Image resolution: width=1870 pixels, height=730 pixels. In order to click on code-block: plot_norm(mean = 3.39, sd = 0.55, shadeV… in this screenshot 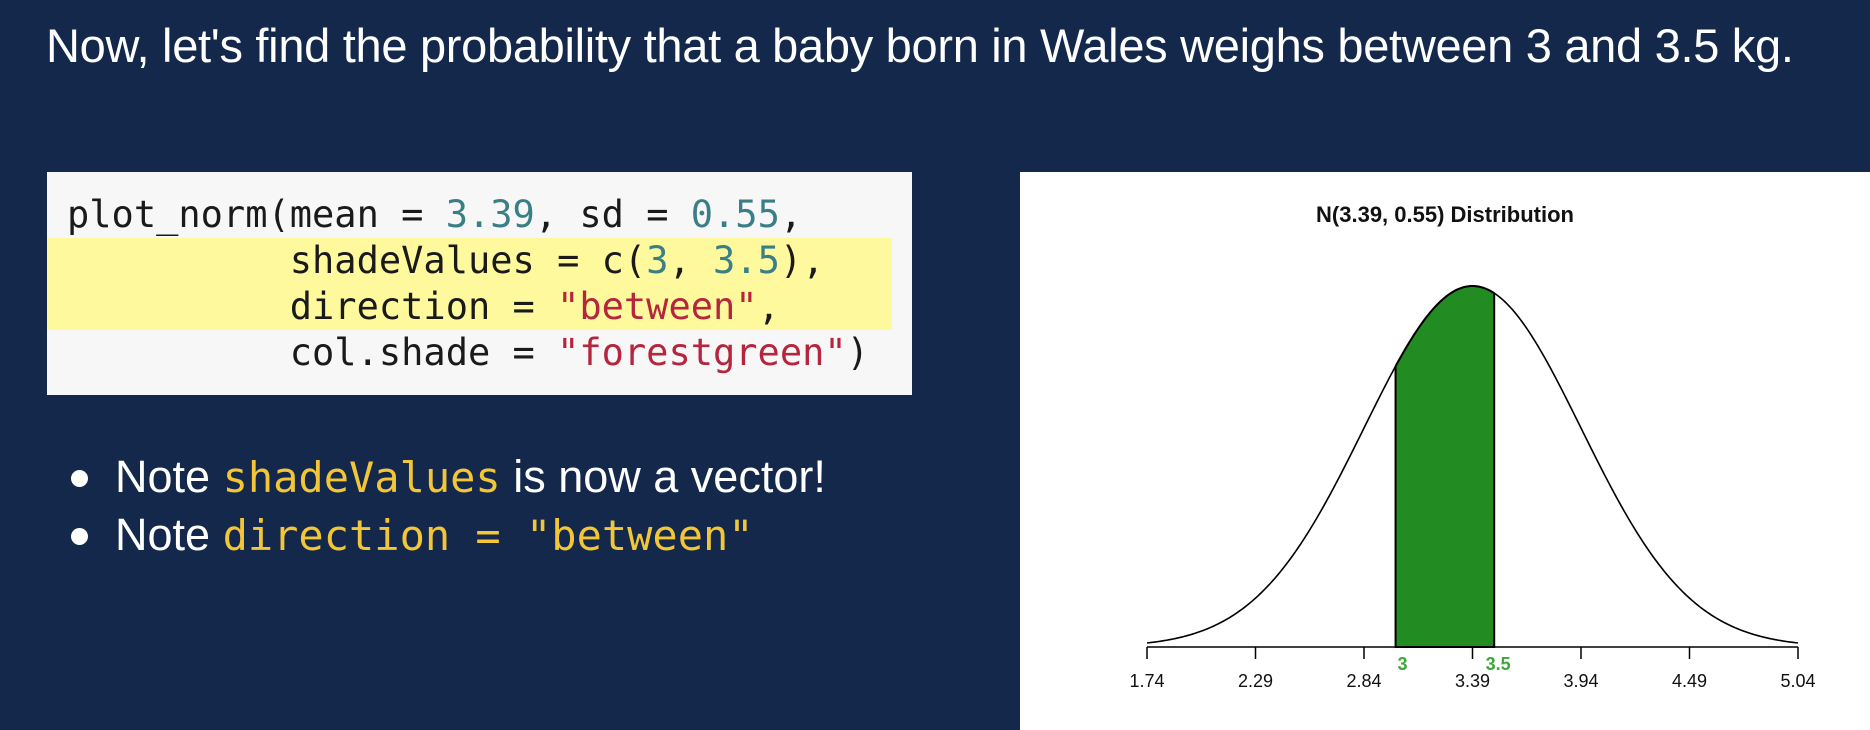, I will do `click(479, 283)`.